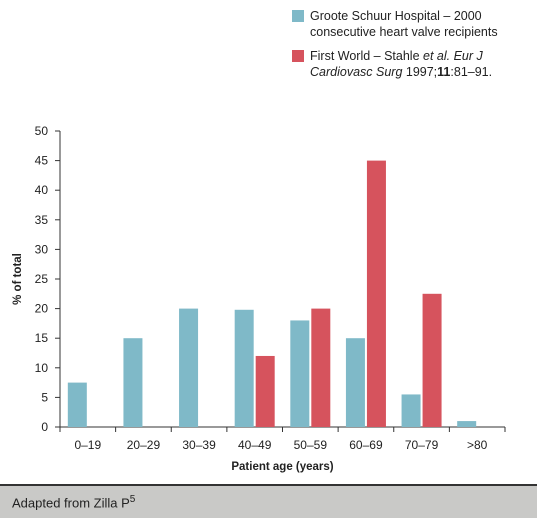 This screenshot has height=518, width=537. I want to click on y-tick-label: 25, so click(42, 279).